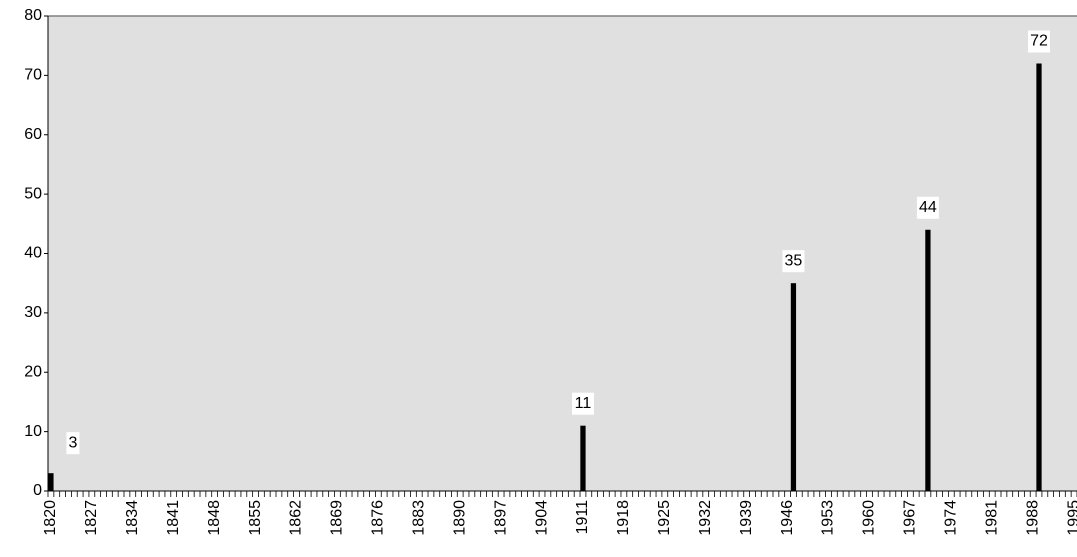 Image resolution: width=1077 pixels, height=557 pixels. Describe the element at coordinates (951, 518) in the screenshot. I see `x-tick-label: 1974` at that location.